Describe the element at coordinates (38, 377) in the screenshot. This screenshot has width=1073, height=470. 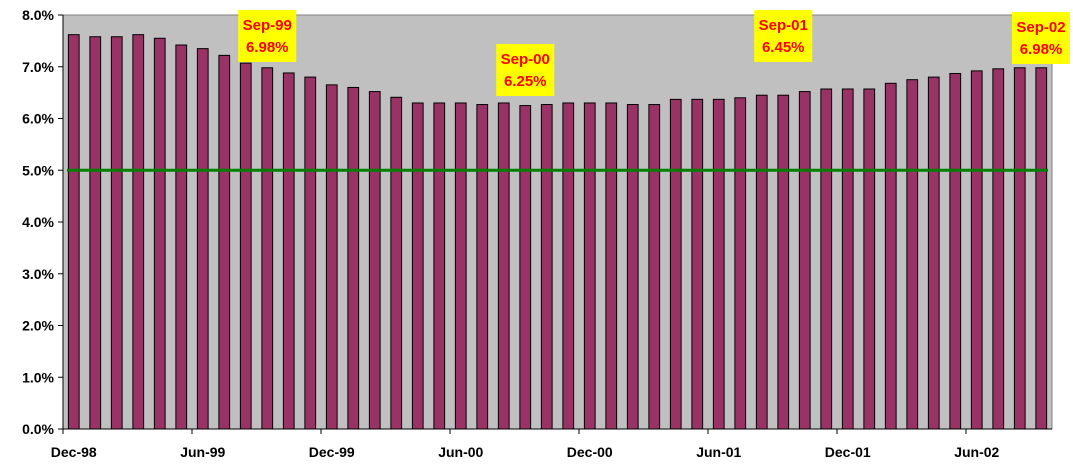
I see `y-tick-label: 1.0%` at that location.